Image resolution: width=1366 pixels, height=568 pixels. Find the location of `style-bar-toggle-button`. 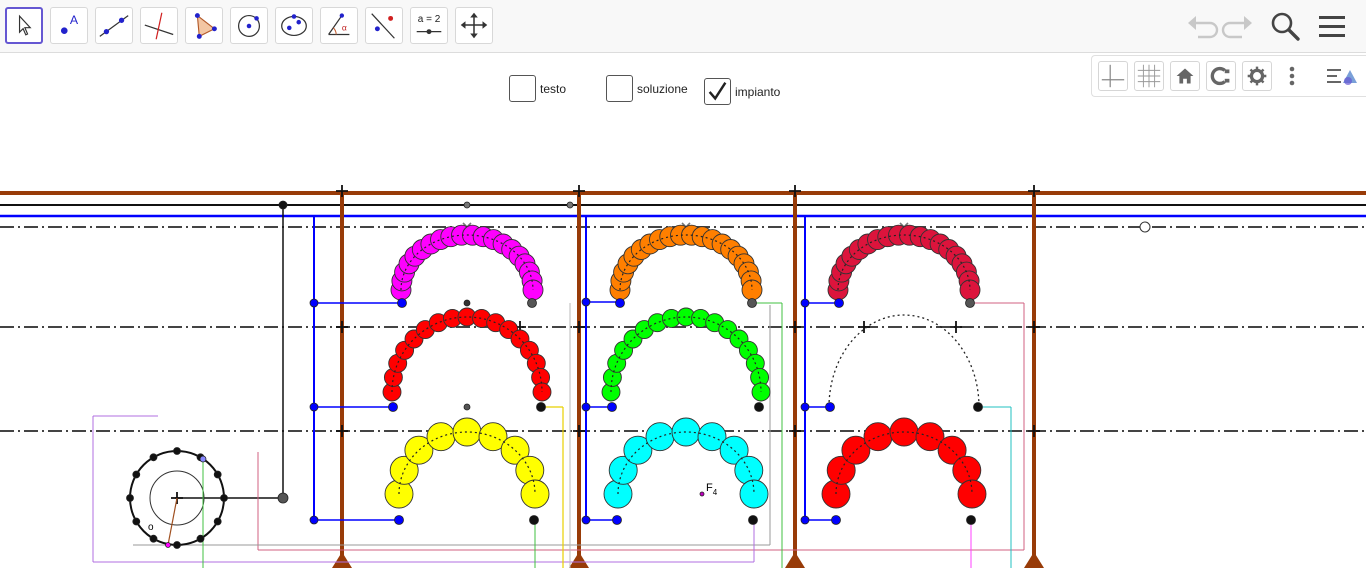

style-bar-toggle-button is located at coordinates (1341, 76).